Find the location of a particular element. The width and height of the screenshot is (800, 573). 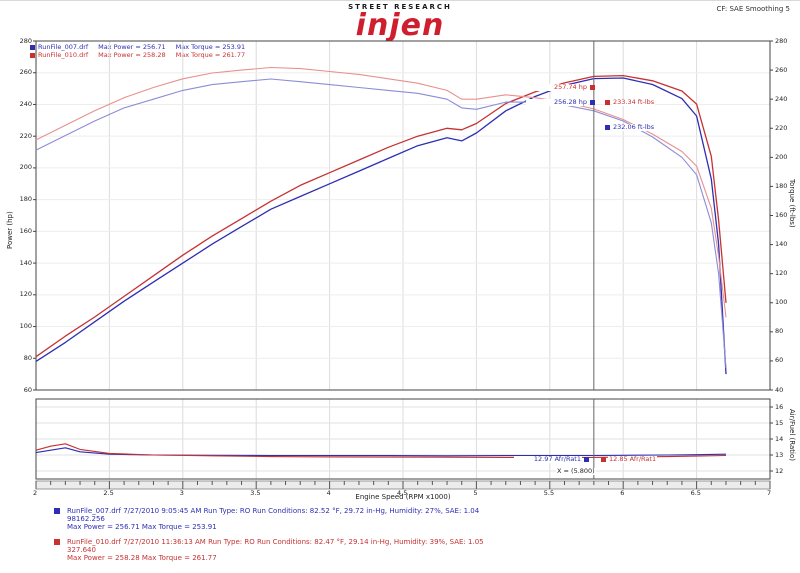

run1-color-swatch is located at coordinates (32, 47).